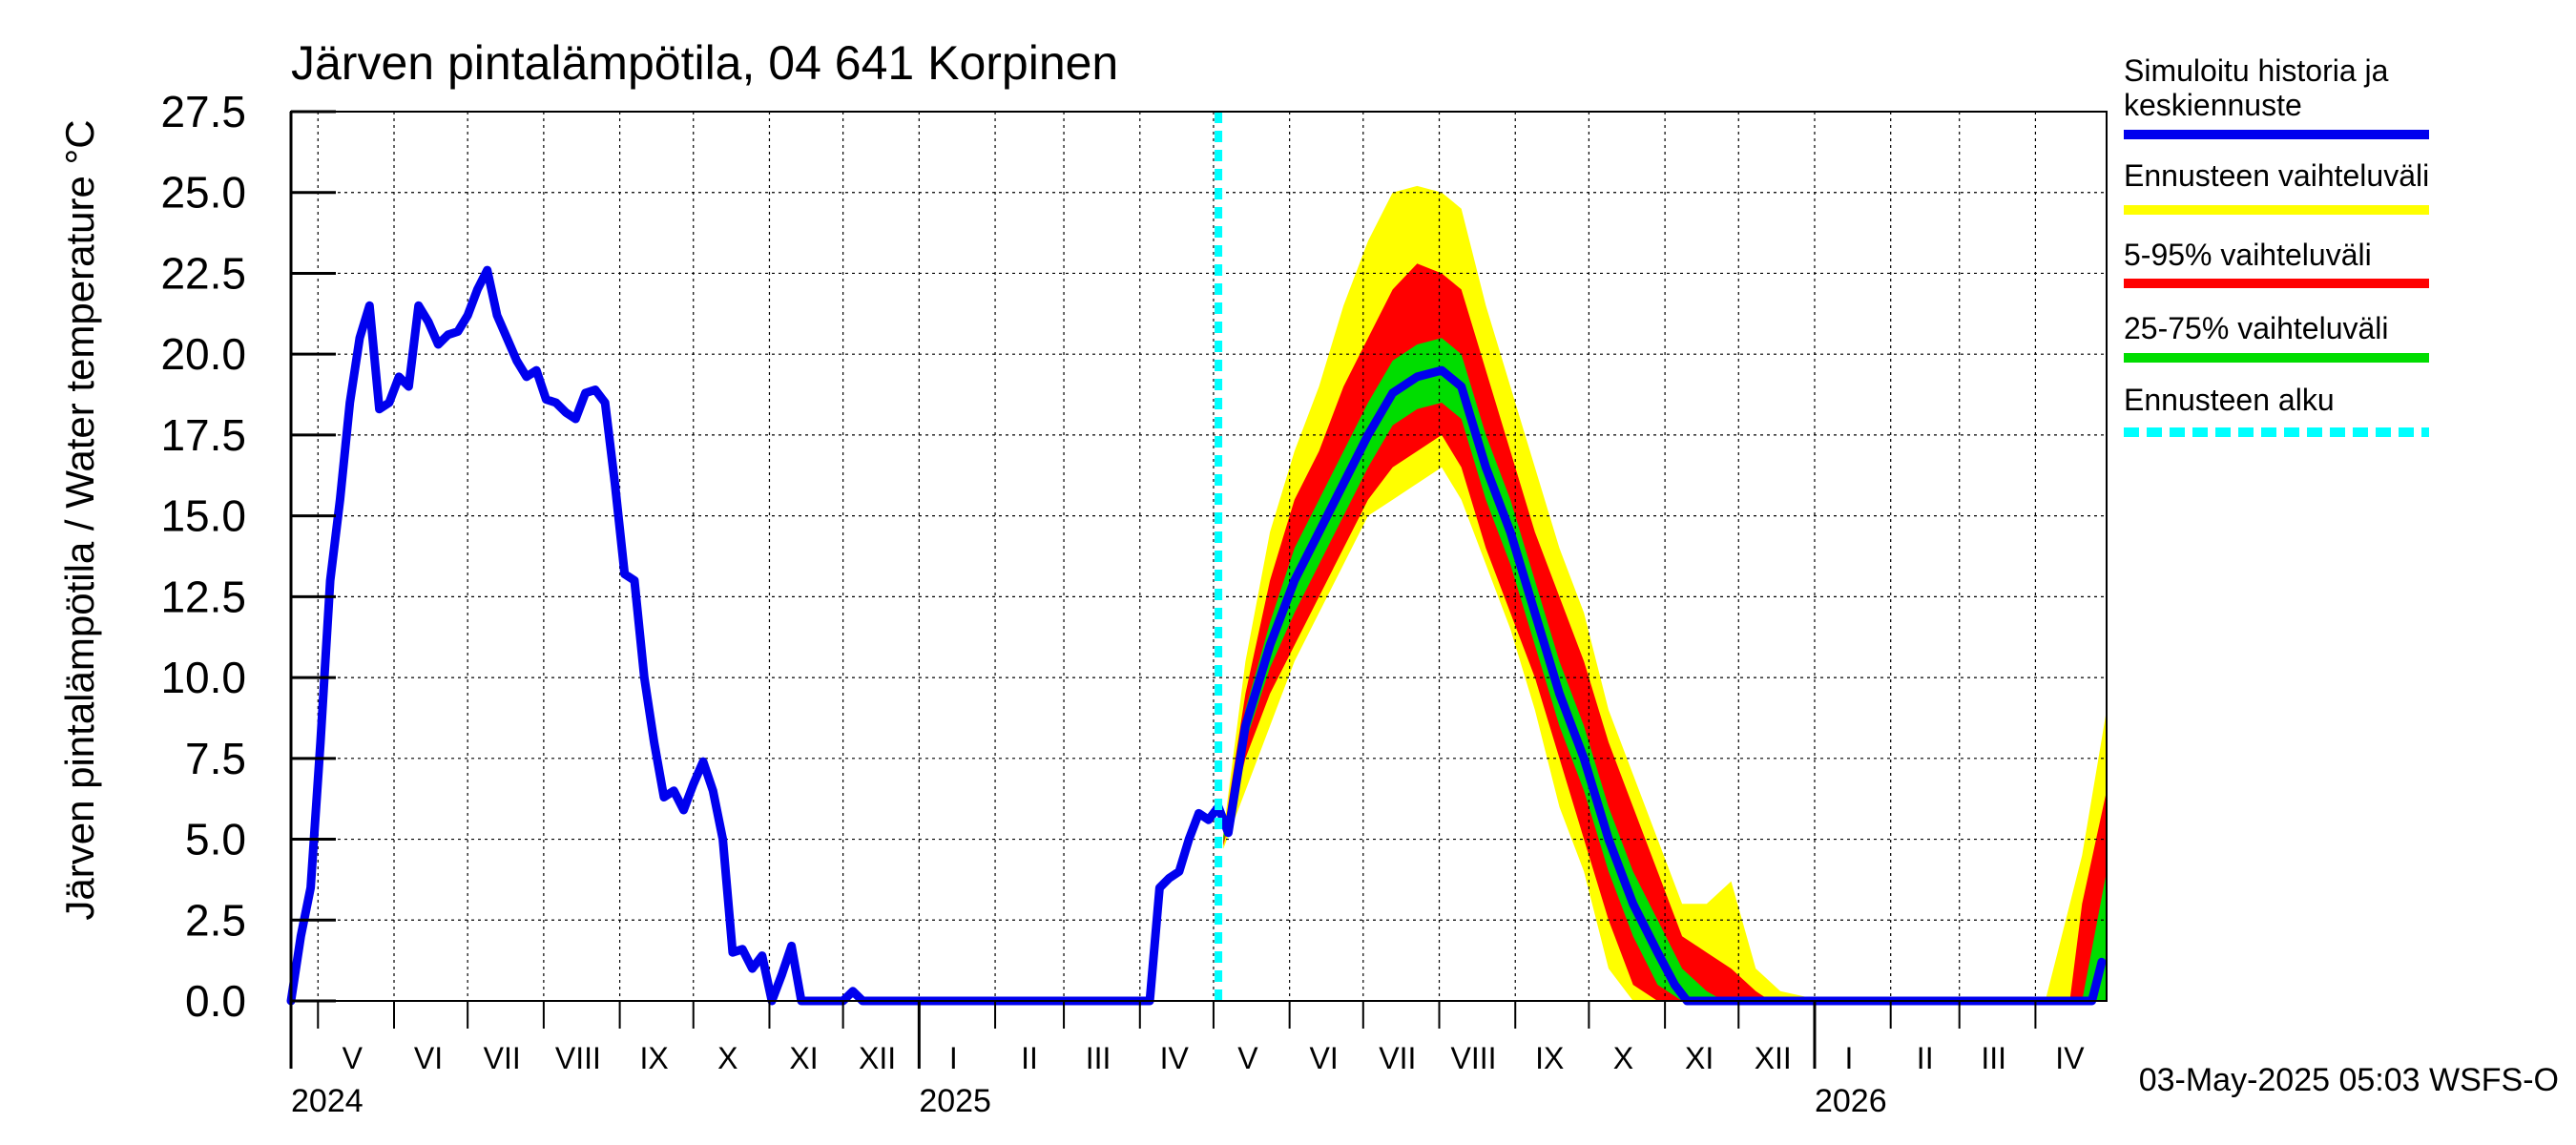 This screenshot has height=1145, width=2576. What do you see at coordinates (2276, 175) in the screenshot?
I see `legend-label: Ennusteen vaihteluväli` at bounding box center [2276, 175].